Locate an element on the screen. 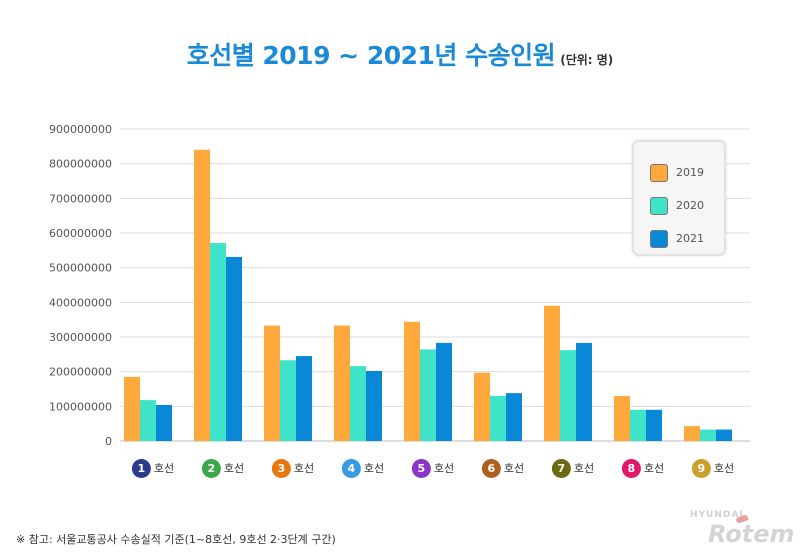  legend-item-2019: 2019 is located at coordinates (679, 172).